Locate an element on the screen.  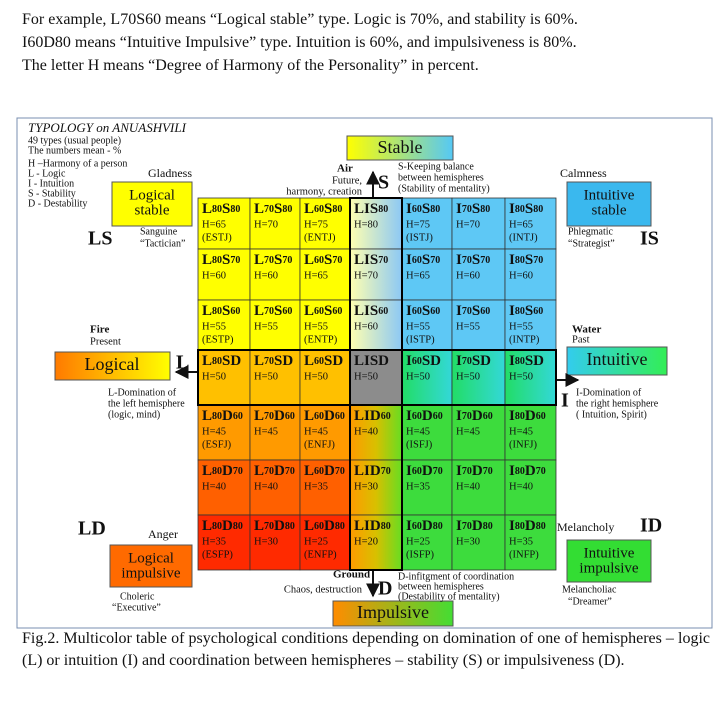
axis-note: (Stability of mentality) is located at coordinates (444, 188).